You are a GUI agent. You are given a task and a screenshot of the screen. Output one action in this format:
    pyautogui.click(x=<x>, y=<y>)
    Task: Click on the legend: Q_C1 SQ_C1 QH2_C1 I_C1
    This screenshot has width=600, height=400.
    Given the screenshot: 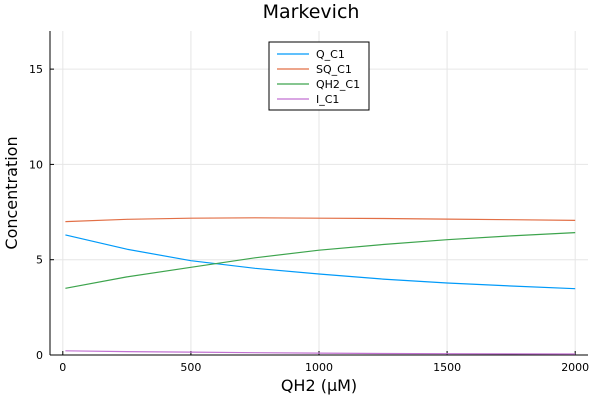 What is the action you would take?
    pyautogui.click(x=319, y=76)
    